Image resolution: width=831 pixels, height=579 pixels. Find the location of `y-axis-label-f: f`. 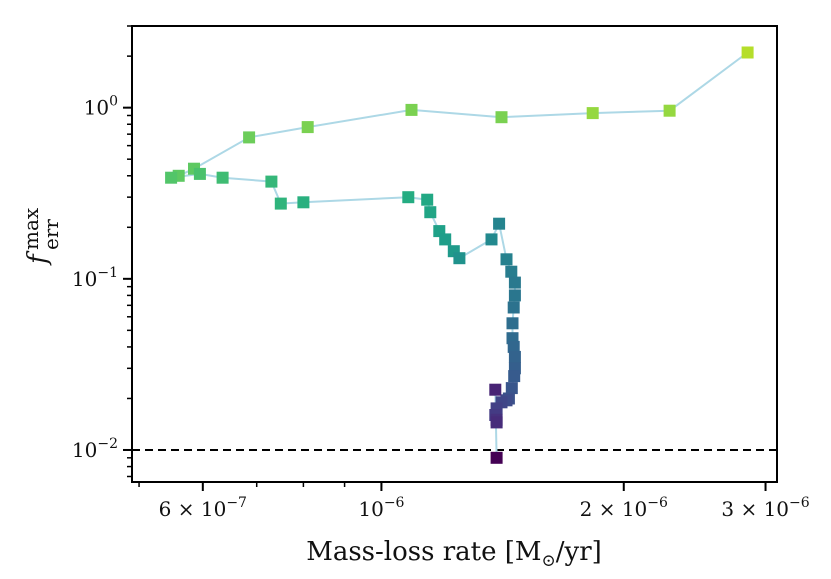

y-axis-label-f: f is located at coordinates (38, 258).